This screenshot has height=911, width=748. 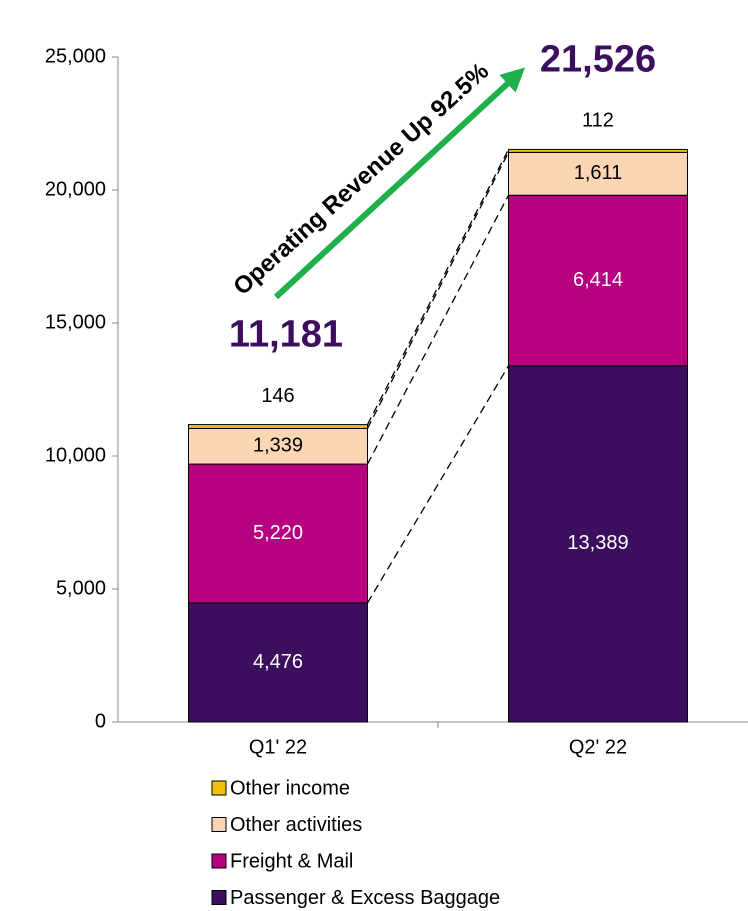 I want to click on y-tick-label: 5,000, so click(x=81, y=588).